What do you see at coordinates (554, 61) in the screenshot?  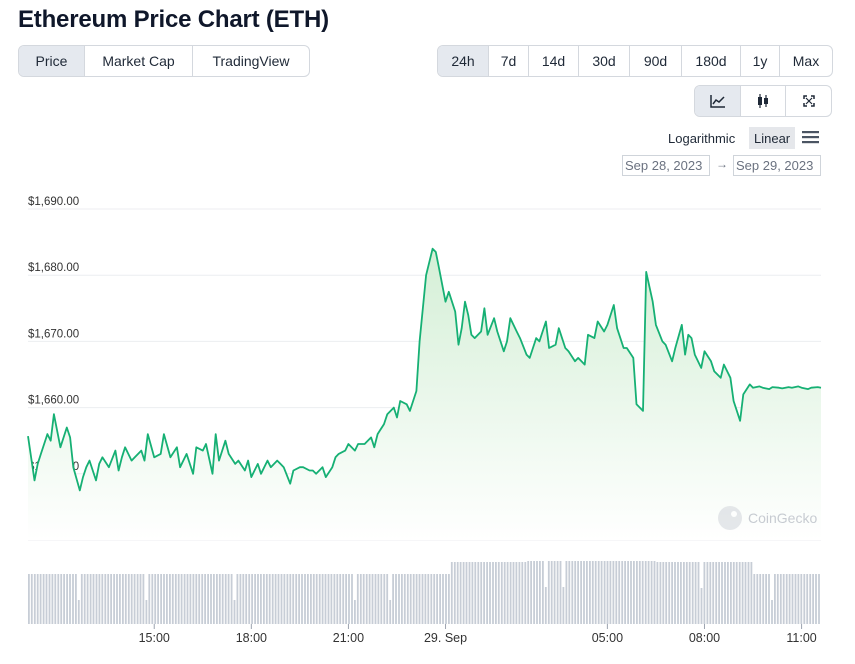 I see `range-14d: 14d` at bounding box center [554, 61].